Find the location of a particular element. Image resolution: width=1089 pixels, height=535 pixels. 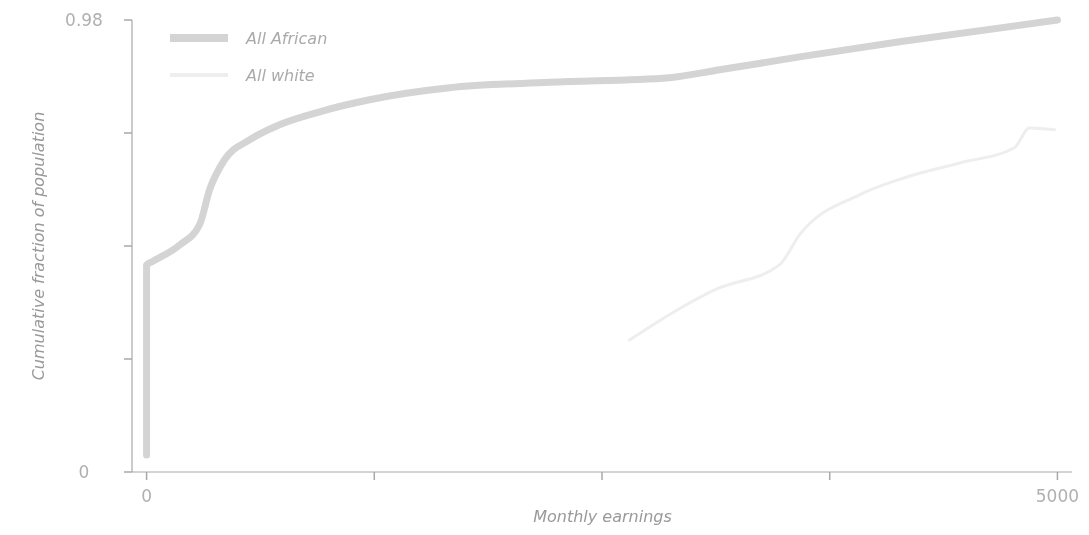

legend-label: All African is located at coordinates (286, 38).